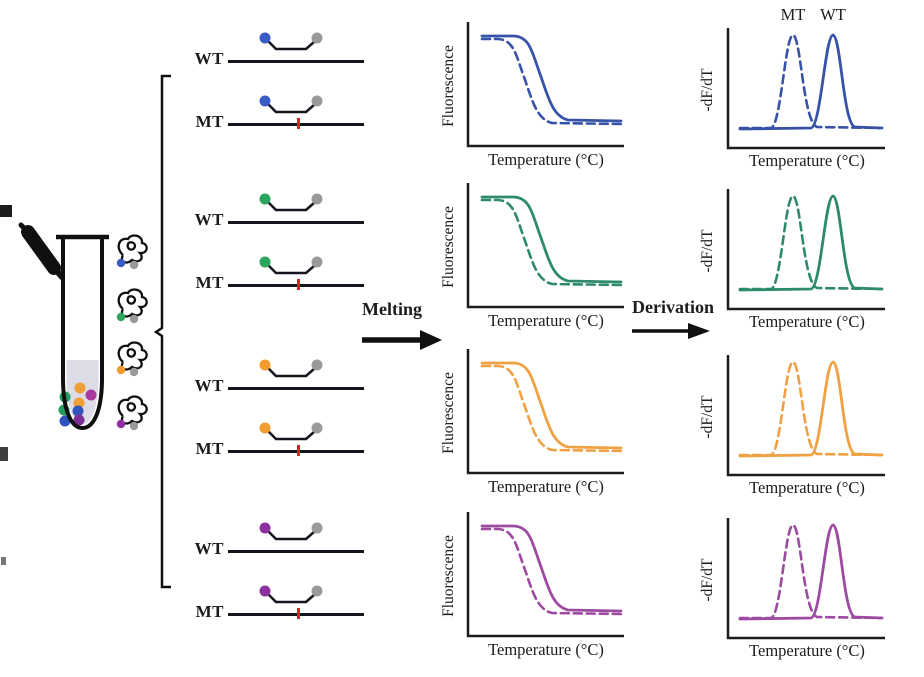 This screenshot has width=924, height=677. What do you see at coordinates (833, 14) in the screenshot?
I see `wt-peak-label: WT` at bounding box center [833, 14].